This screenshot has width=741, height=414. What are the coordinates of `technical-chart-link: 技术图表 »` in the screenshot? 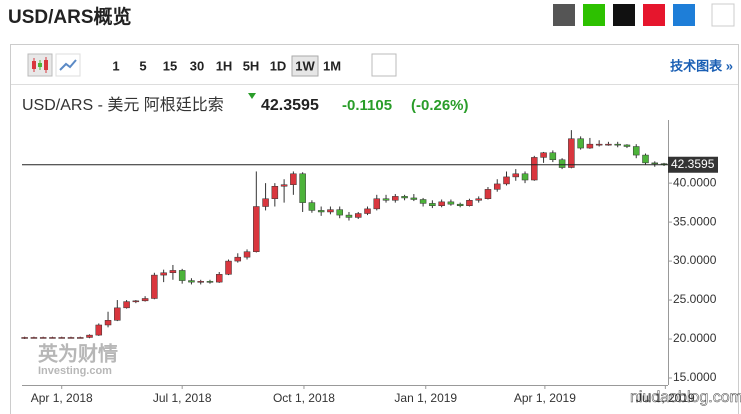 It's located at (701, 65).